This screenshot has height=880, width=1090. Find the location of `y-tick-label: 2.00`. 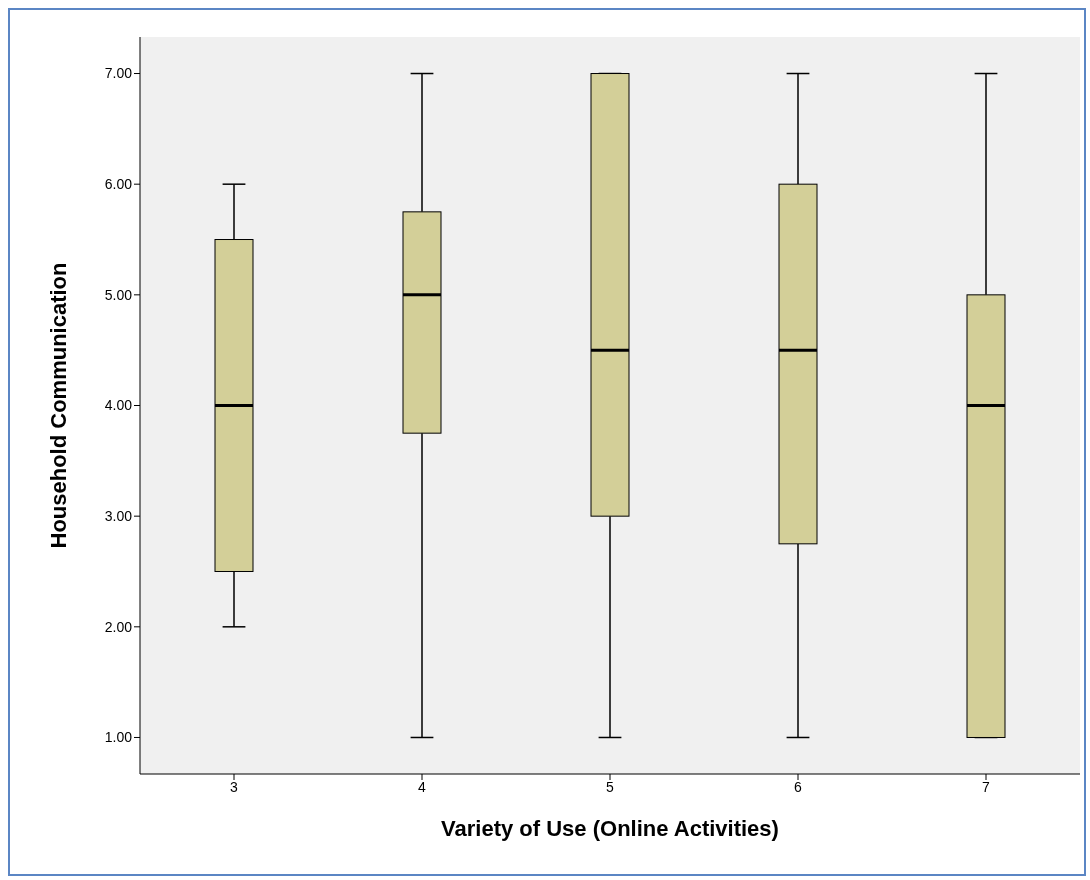

y-tick-label: 2.00 is located at coordinates (118, 626).